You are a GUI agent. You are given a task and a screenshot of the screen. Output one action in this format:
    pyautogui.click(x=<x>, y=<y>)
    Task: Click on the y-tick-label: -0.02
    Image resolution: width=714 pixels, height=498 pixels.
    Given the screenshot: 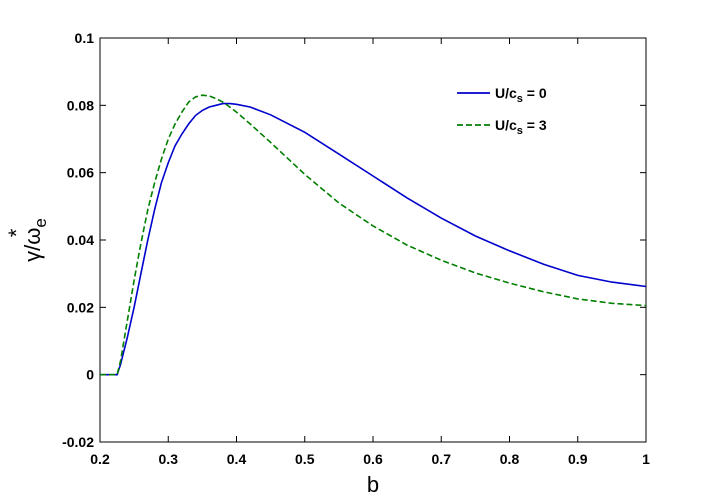 What is the action you would take?
    pyautogui.click(x=78, y=442)
    